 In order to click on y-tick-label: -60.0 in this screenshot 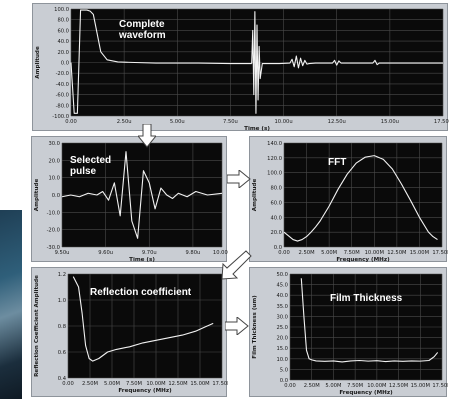, I will do `click(62, 96)`.